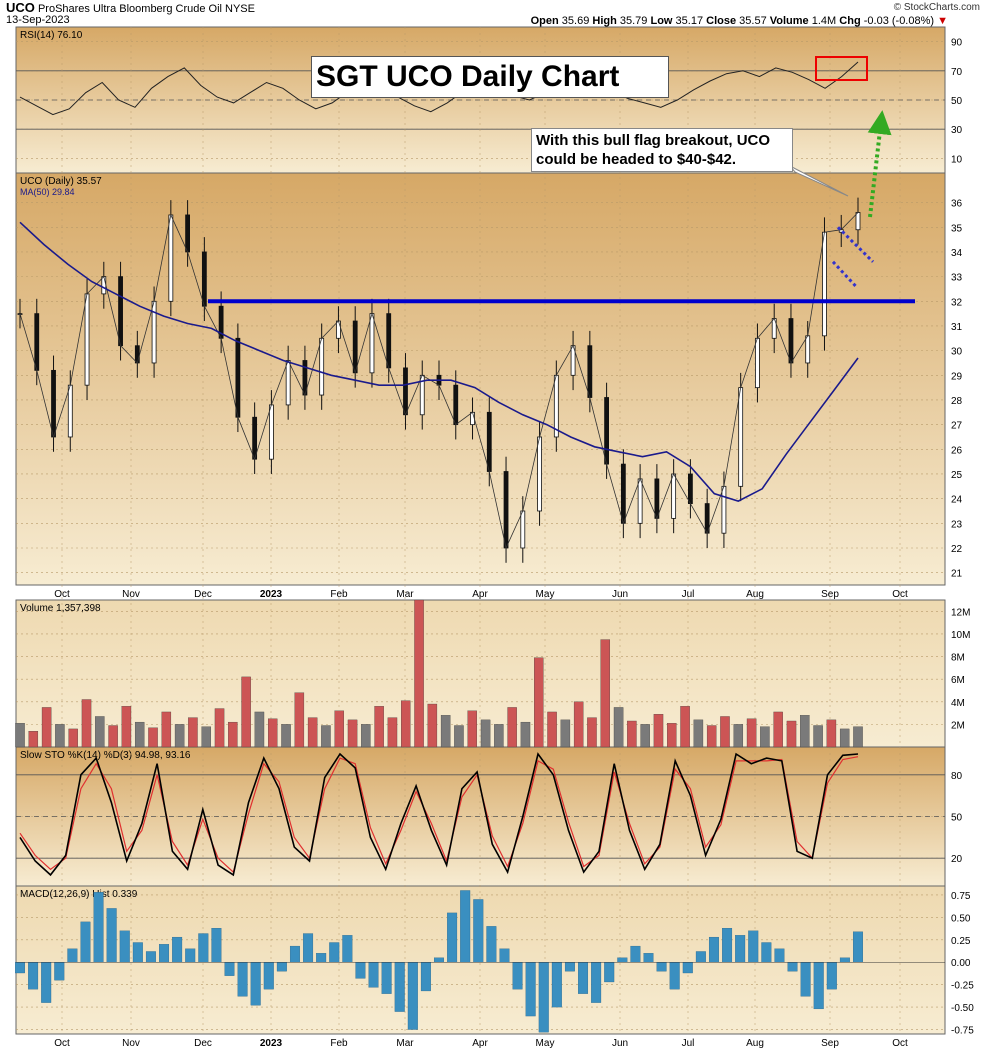  I want to click on y-tick-label: 24, so click(957, 500).